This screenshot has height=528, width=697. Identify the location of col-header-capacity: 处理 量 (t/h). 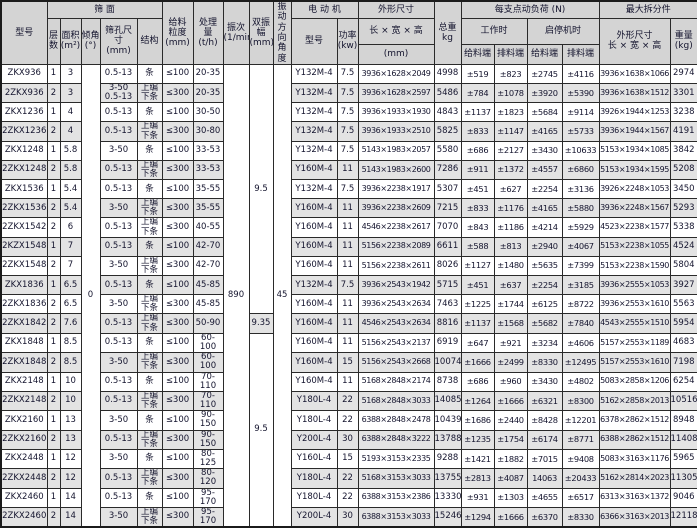
(208, 33).